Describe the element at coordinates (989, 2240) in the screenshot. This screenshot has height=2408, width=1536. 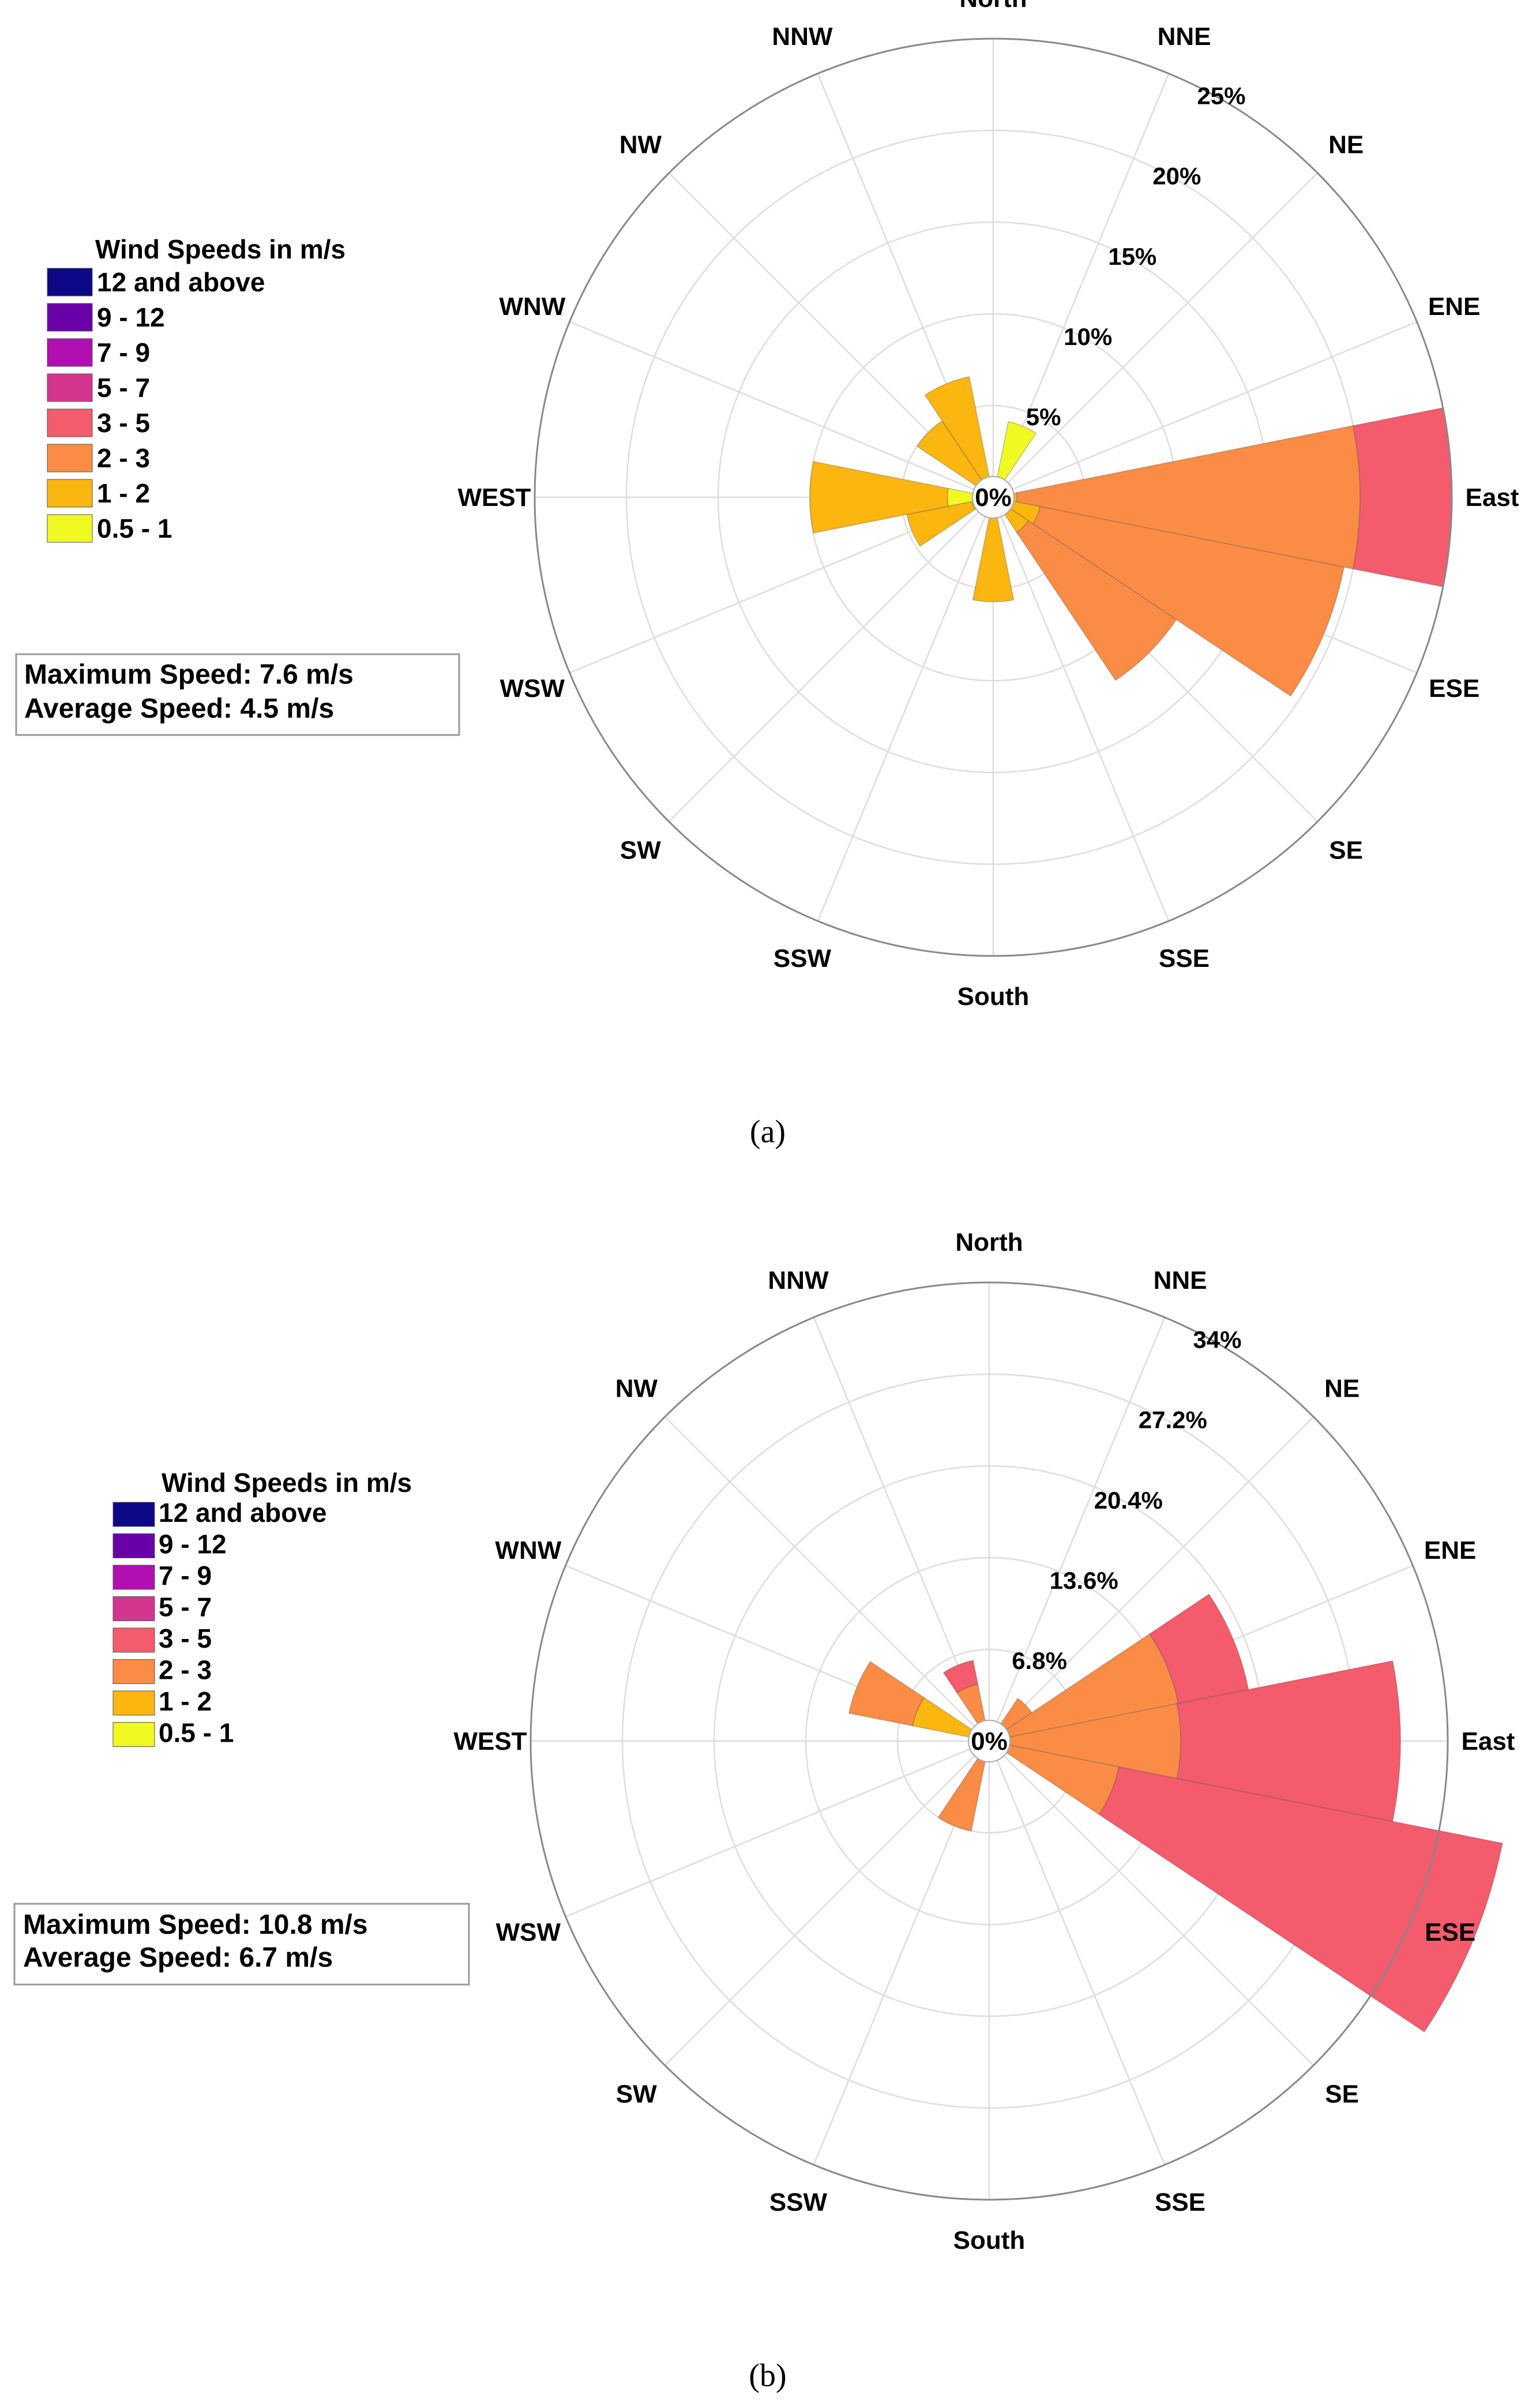
I see `direction-label-south: South` at that location.